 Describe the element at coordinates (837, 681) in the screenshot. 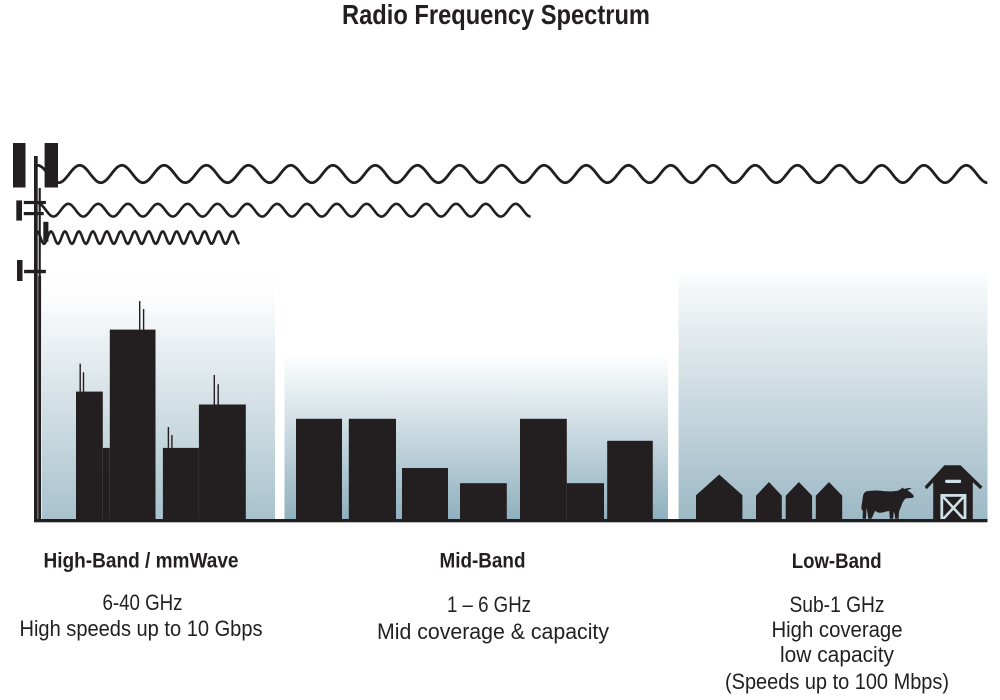

I see `svg-text: (Speeds up to 100 Mbps)` at that location.